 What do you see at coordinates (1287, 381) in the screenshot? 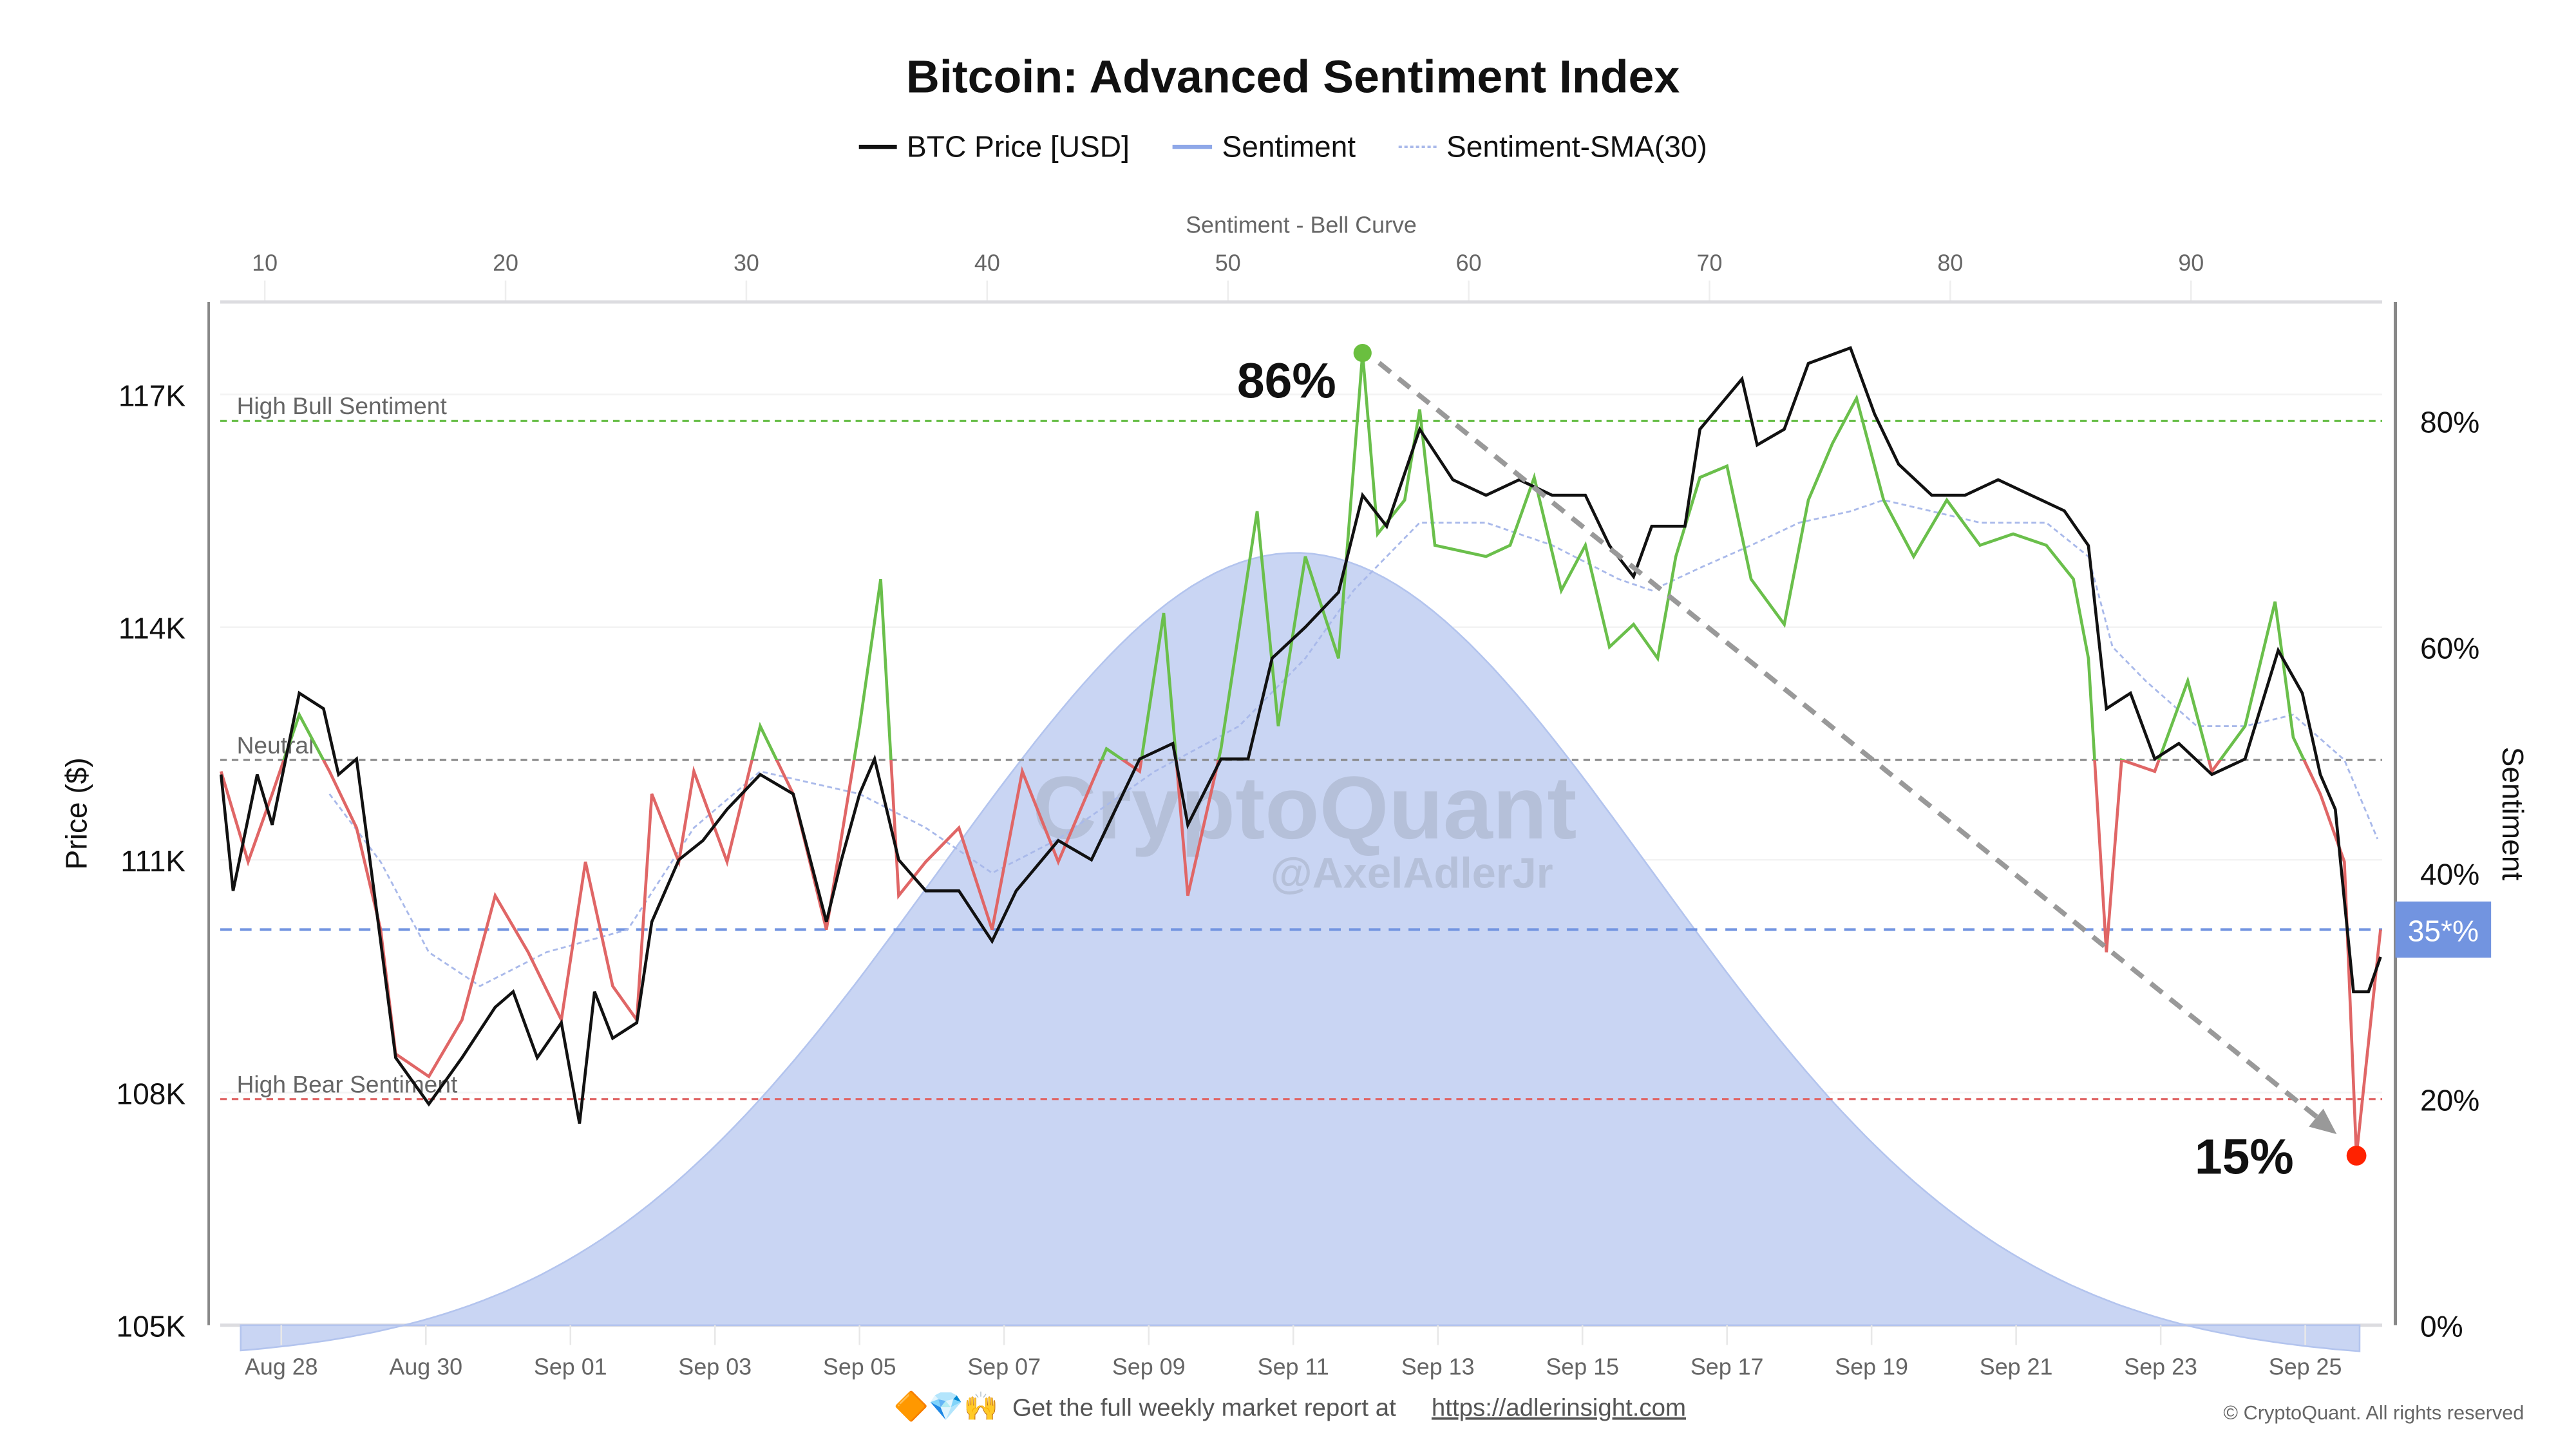
I see `peak-sentiment-label: 86%` at bounding box center [1287, 381].